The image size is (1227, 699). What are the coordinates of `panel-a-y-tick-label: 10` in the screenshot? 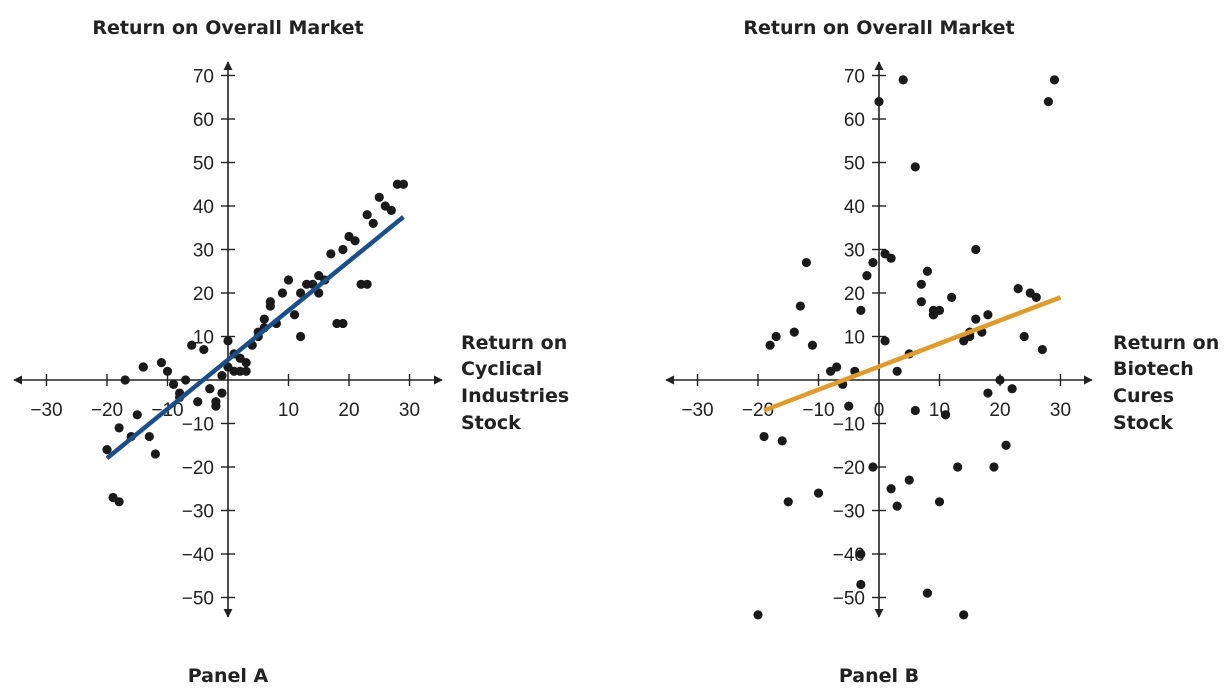 It's located at (203, 338).